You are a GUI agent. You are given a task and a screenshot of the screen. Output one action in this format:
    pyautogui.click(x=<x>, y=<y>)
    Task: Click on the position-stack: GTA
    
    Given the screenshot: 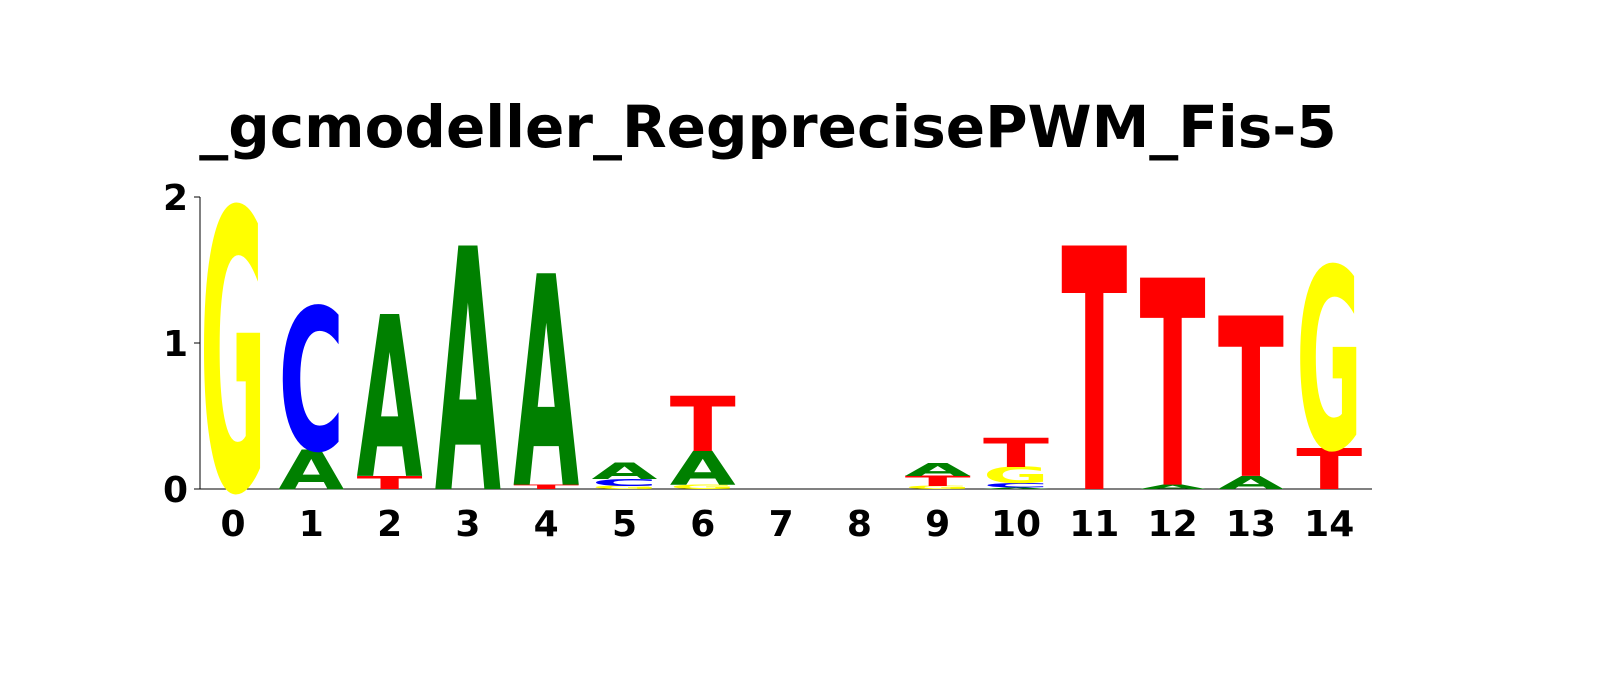 What is the action you would take?
    pyautogui.click(x=938, y=474)
    